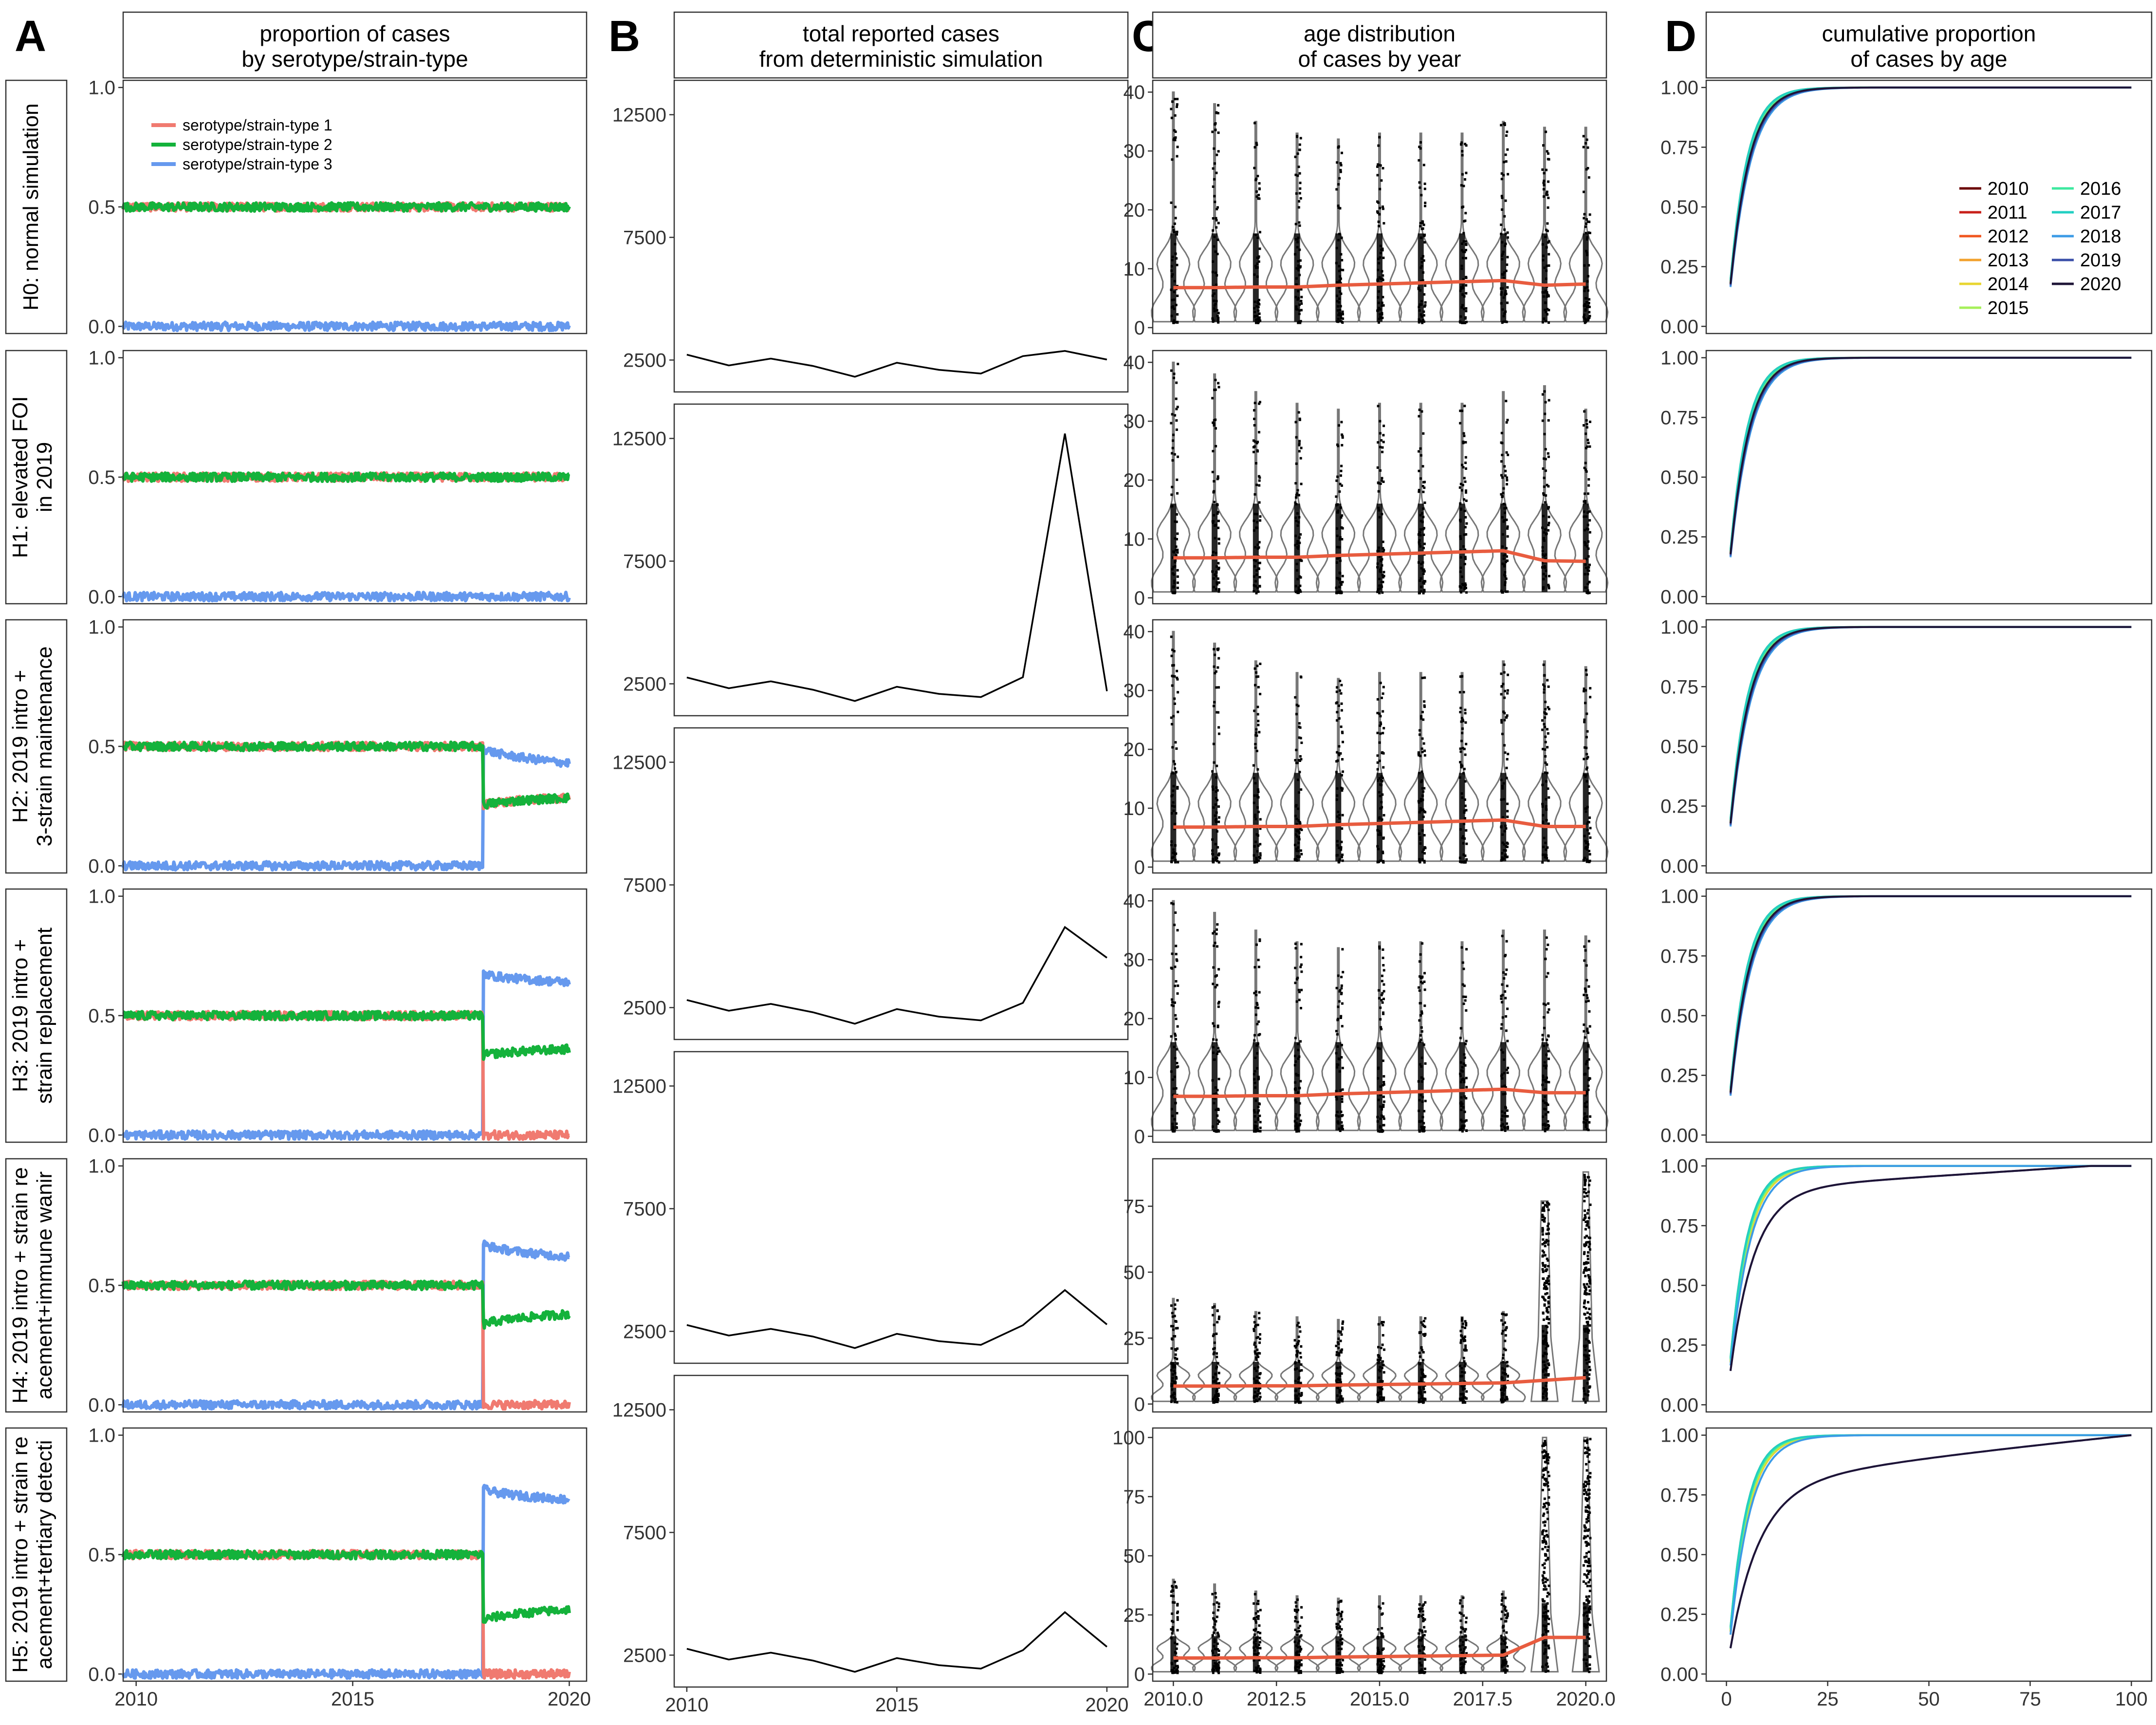 The height and width of the screenshot is (1725, 2156). What do you see at coordinates (1134, 960) in the screenshot?
I see `y-tick-label: 30` at bounding box center [1134, 960].